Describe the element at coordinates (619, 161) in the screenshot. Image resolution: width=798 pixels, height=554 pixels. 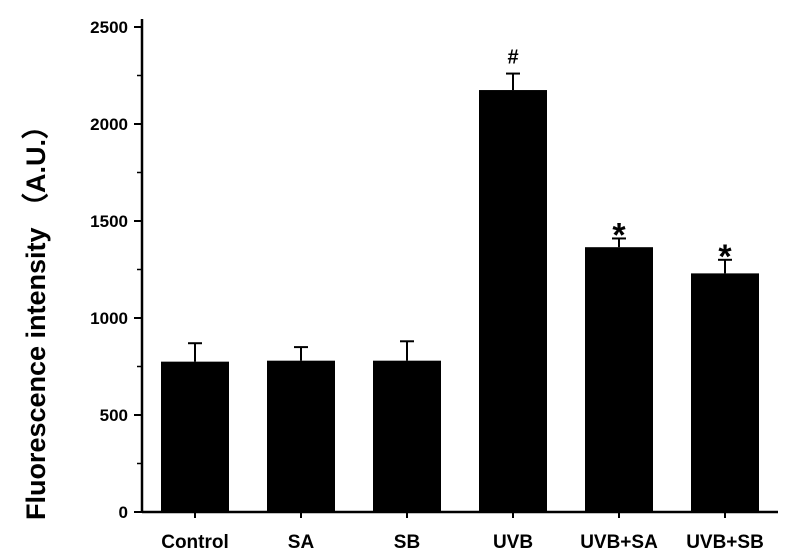
I see `significance-markers: # * *` at that location.